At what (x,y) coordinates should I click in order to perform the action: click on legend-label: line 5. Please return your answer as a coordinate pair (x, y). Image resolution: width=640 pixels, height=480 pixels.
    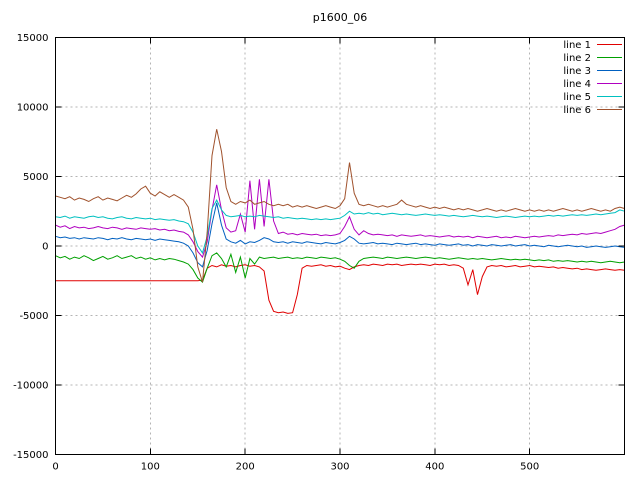
    Looking at the image, I should click on (577, 97).